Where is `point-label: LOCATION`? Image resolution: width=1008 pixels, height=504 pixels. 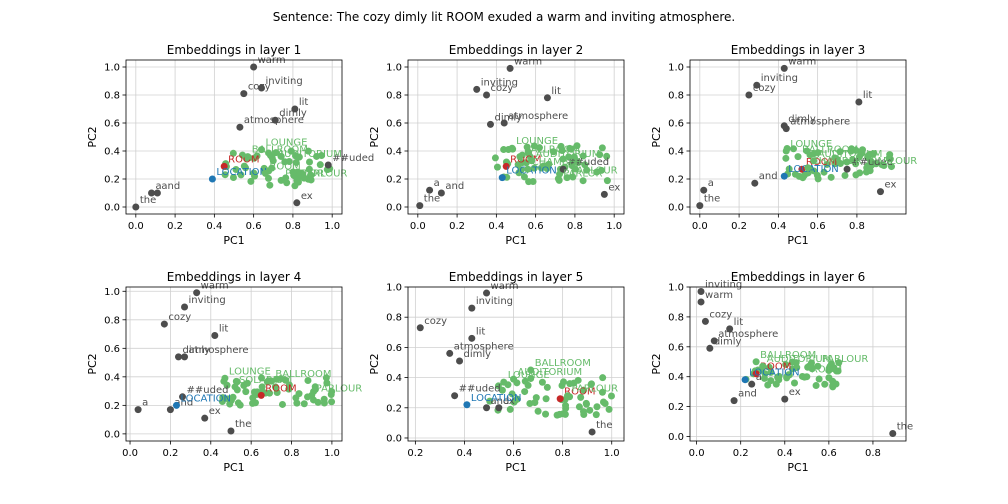
point-label: LOCATION is located at coordinates (774, 373).